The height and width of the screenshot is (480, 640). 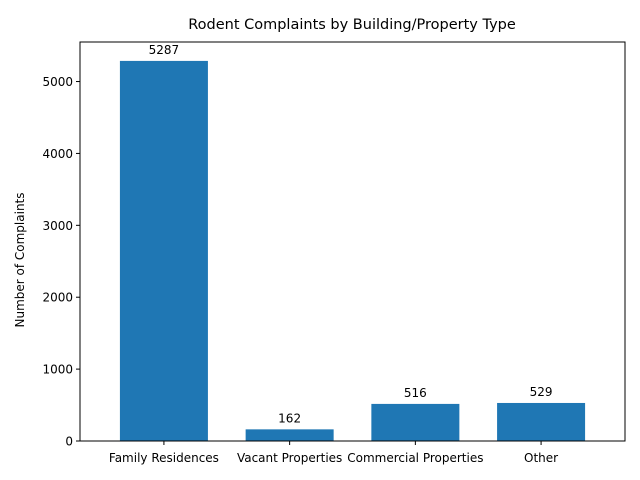 What do you see at coordinates (57, 154) in the screenshot?
I see `y-tick-label-4: 4000` at bounding box center [57, 154].